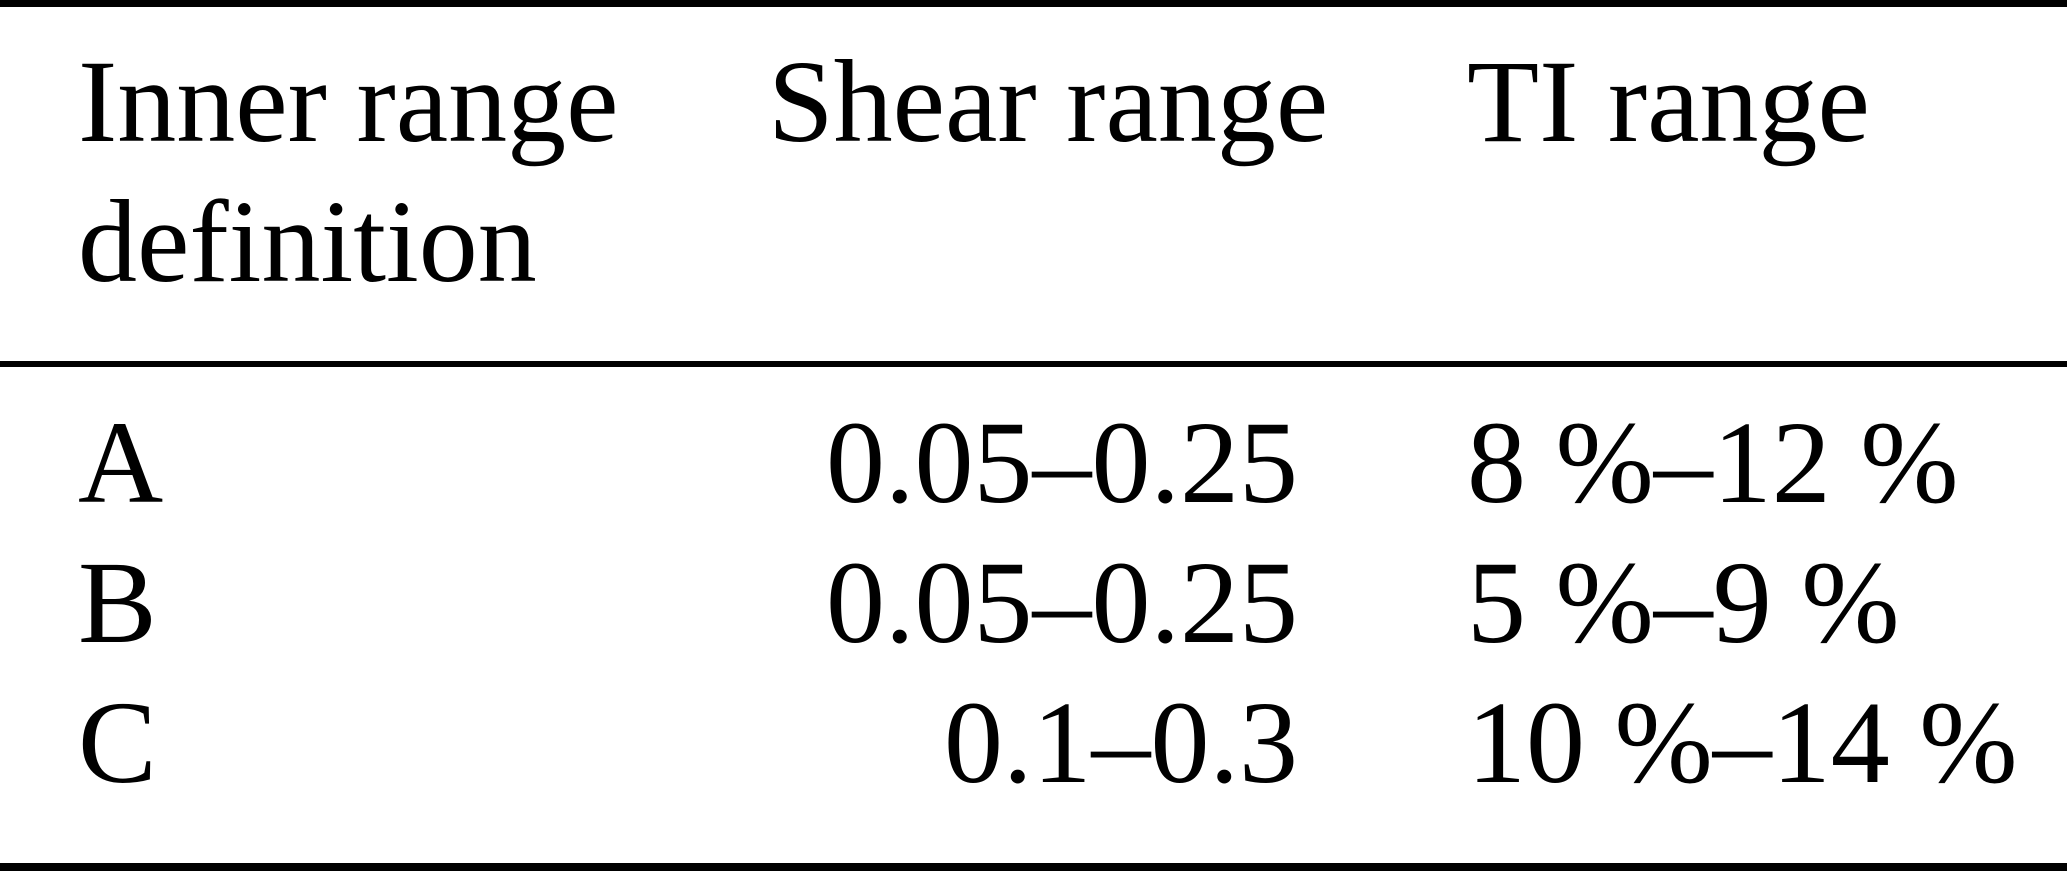 The width and height of the screenshot is (2067, 871). Describe the element at coordinates (1033, 3) in the screenshot. I see `table-top-rule` at that location.